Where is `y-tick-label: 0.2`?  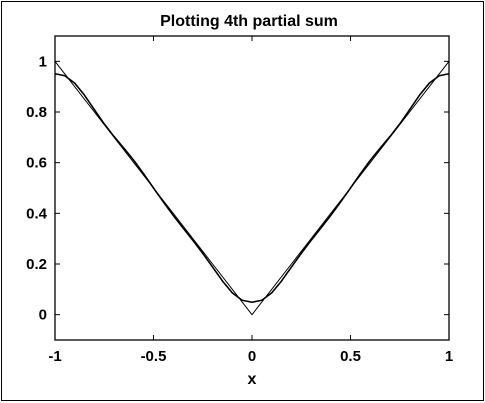
y-tick-label: 0.2 is located at coordinates (36, 264).